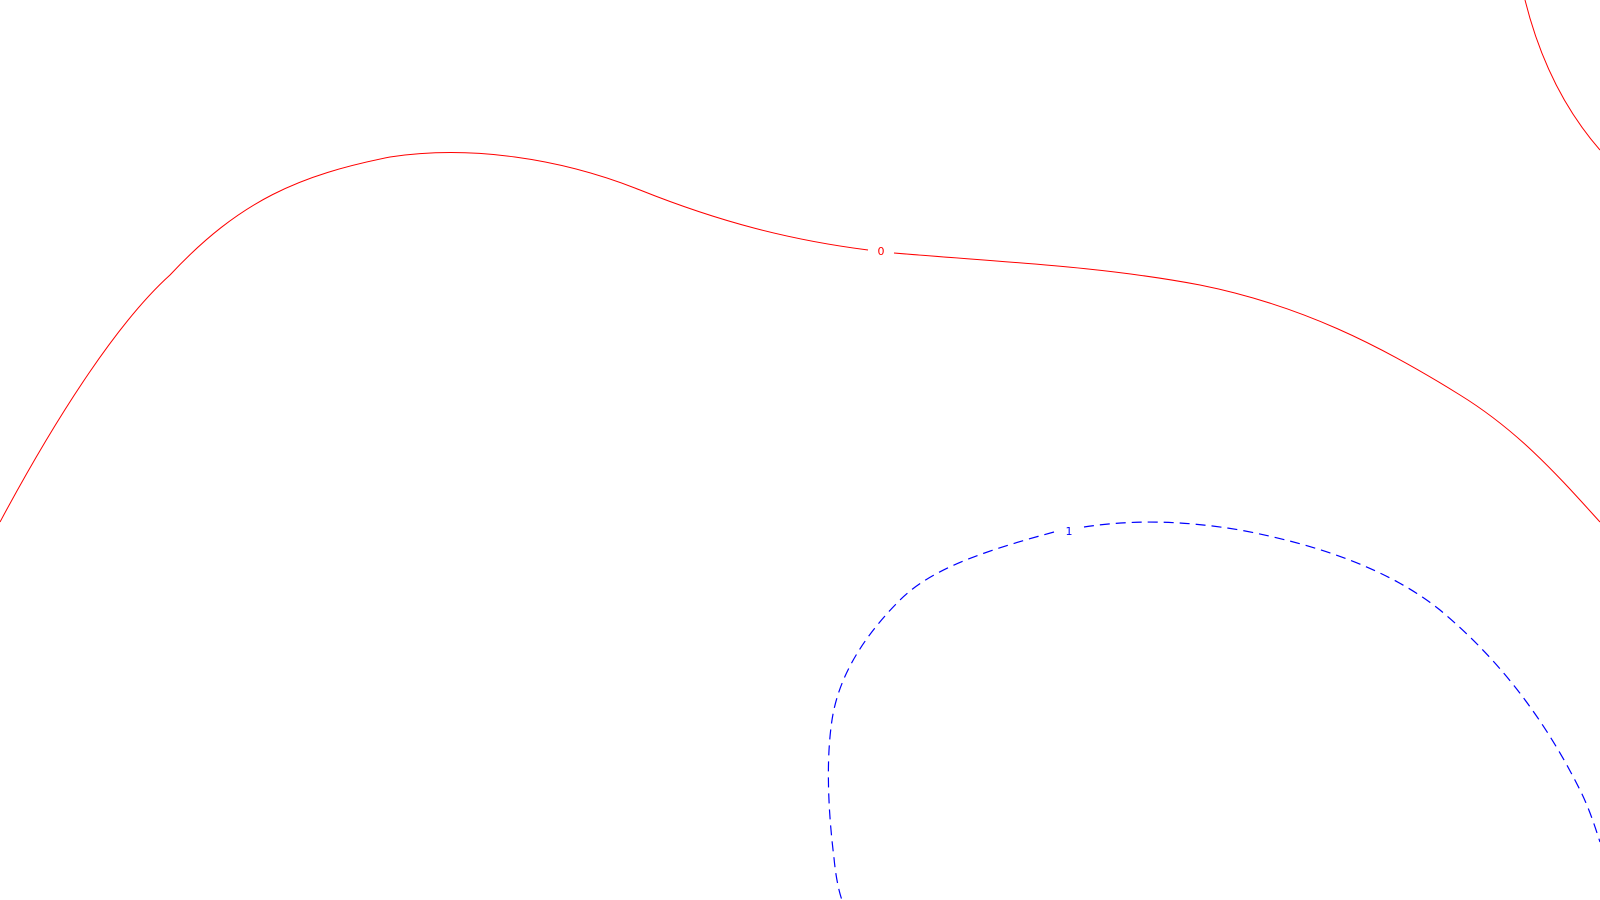 The width and height of the screenshot is (1600, 900). I want to click on contour-label-level-1: 1, so click(1069, 531).